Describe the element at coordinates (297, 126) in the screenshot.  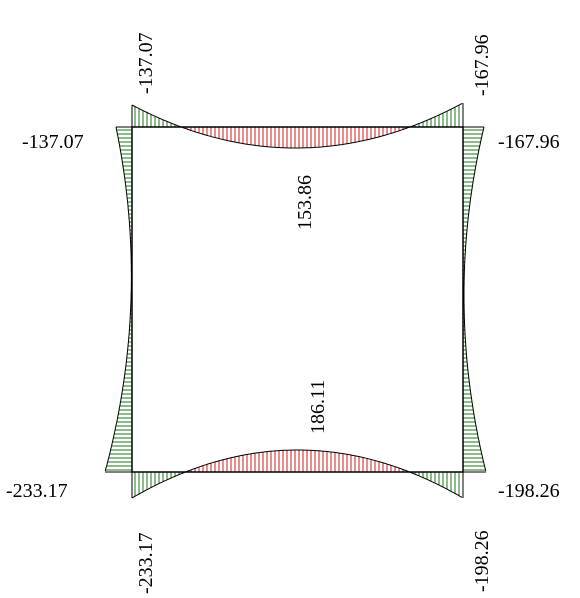
I see `top-beam-moment-curve` at that location.